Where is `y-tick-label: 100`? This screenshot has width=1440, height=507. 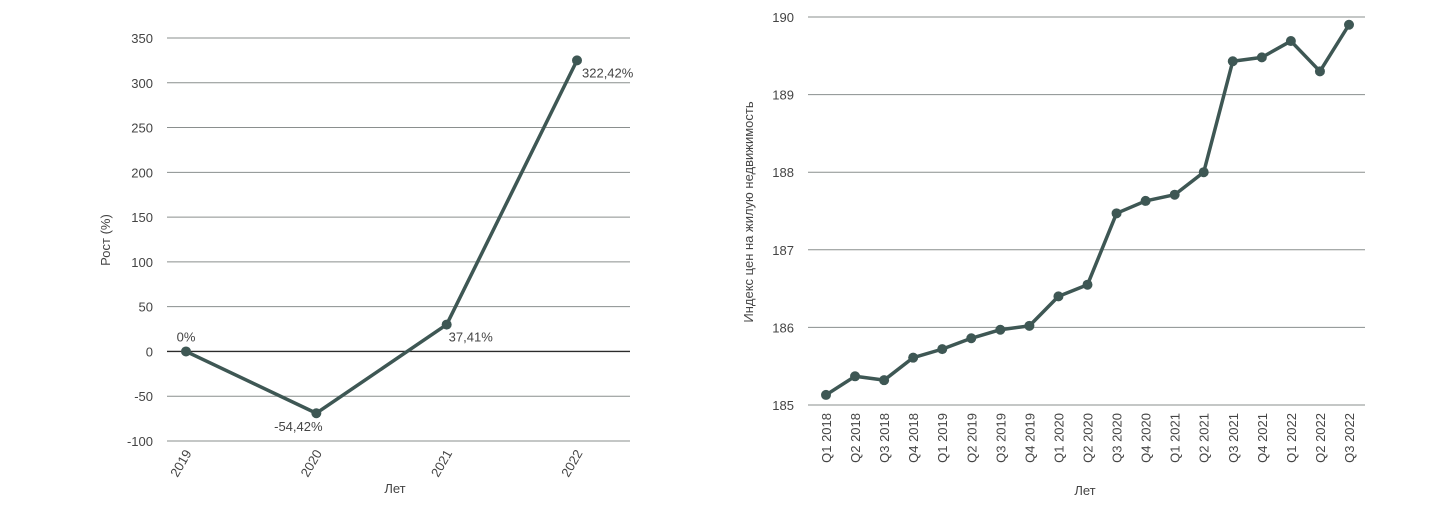
y-tick-label: 100 is located at coordinates (142, 262).